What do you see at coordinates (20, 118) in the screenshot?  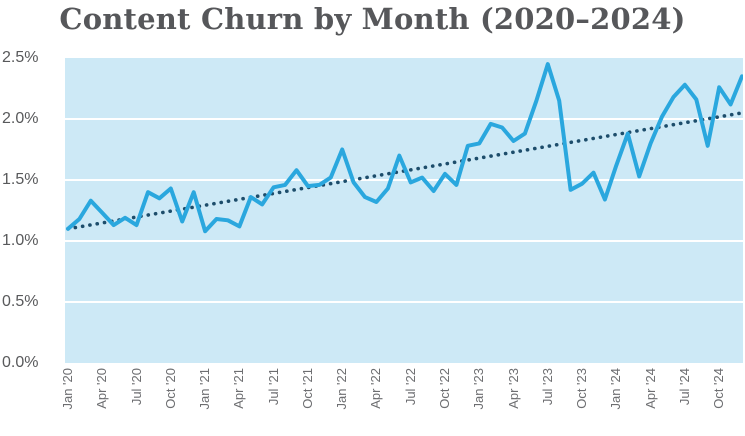 I see `y-tick-label: 2.0%` at bounding box center [20, 118].